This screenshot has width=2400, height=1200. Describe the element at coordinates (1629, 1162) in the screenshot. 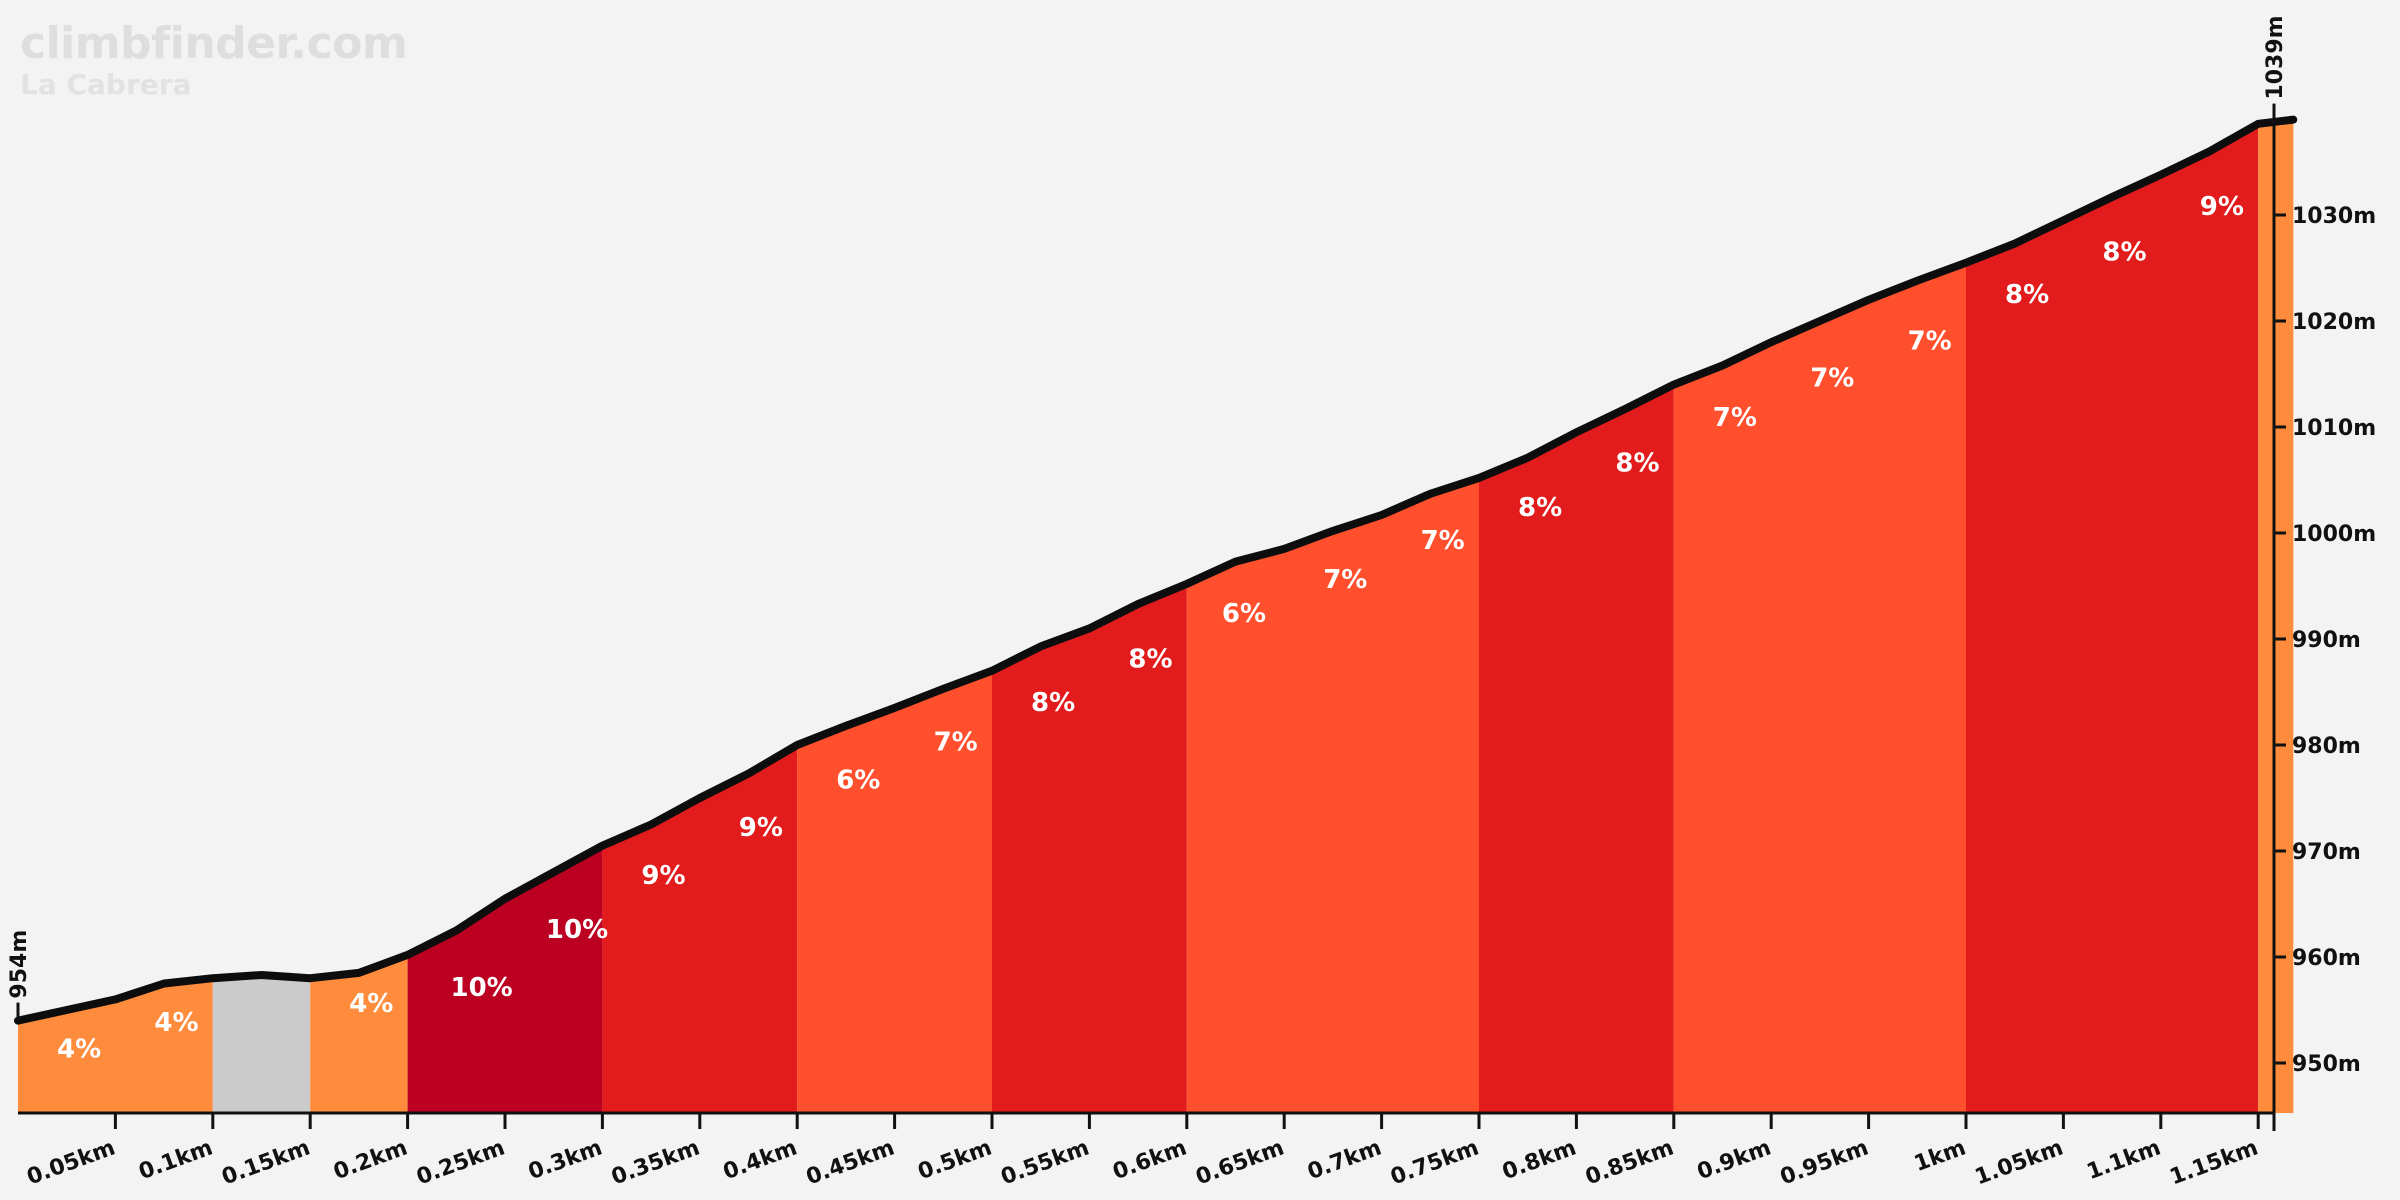

I see `x-tick-label: 0.85km` at that location.